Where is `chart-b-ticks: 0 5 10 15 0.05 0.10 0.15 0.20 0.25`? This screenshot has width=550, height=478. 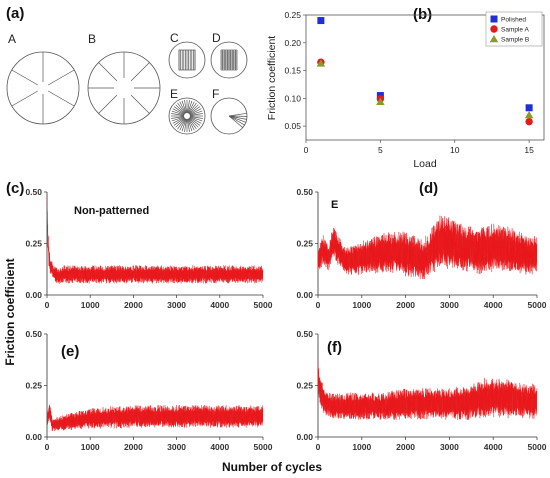 chart-b-ticks: 0 5 10 15 0.05 0.10 0.15 0.20 0.25 is located at coordinates (409, 82).